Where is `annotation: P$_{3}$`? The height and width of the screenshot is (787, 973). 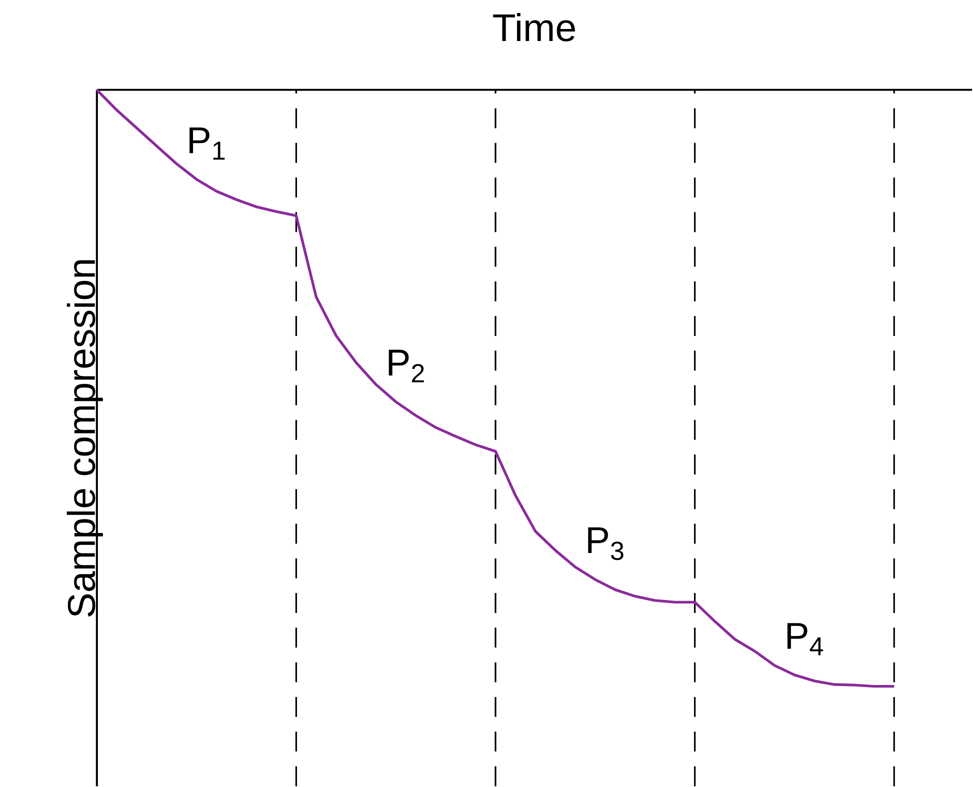
annotation: P$_{3}$ is located at coordinates (606, 543).